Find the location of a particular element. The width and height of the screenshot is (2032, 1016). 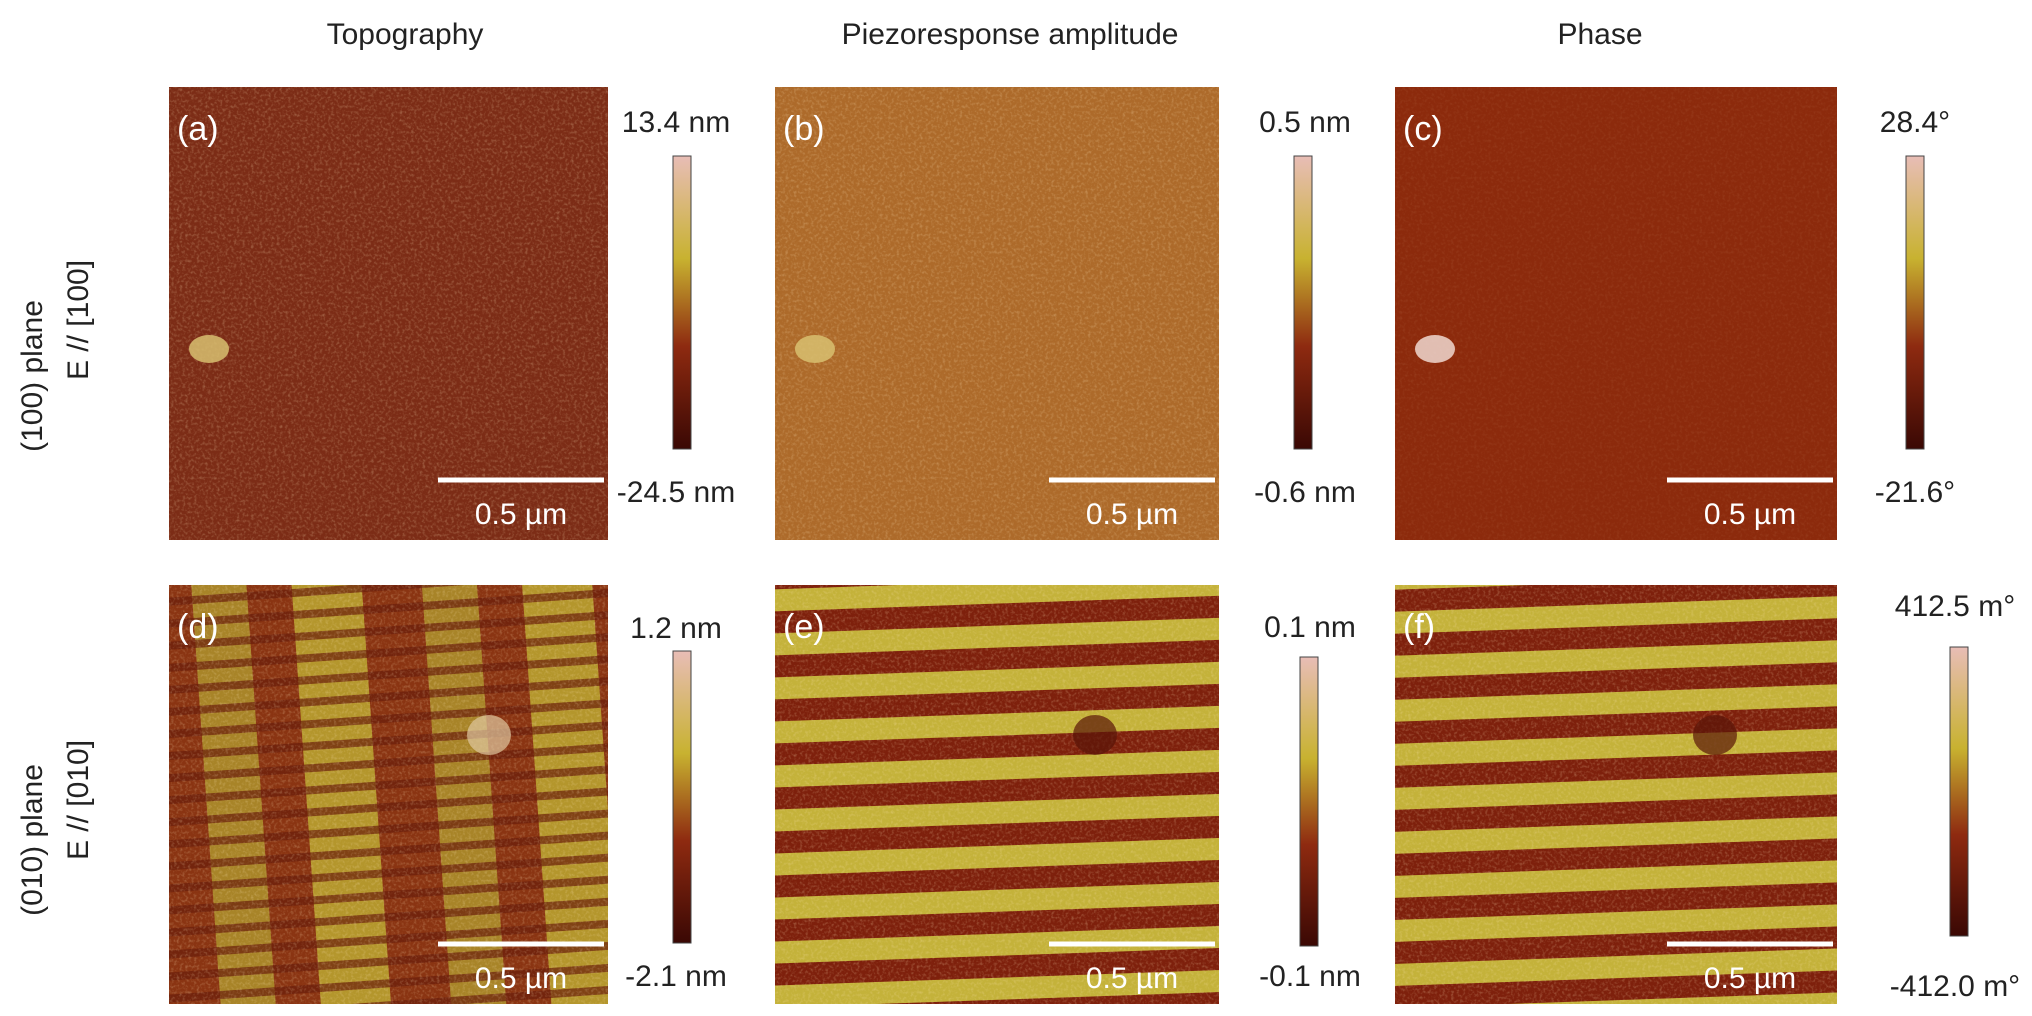

colorbar-max: 28.4° is located at coordinates (1915, 122).